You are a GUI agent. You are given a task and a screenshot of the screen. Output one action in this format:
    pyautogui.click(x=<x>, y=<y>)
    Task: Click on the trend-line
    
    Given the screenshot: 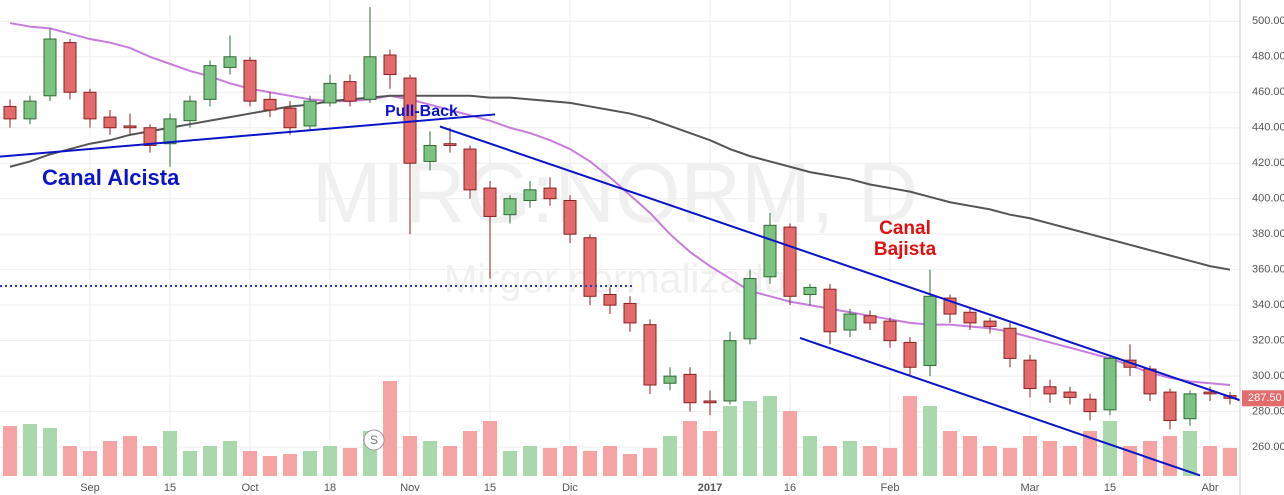 What is the action you would take?
    pyautogui.click(x=1000, y=407)
    